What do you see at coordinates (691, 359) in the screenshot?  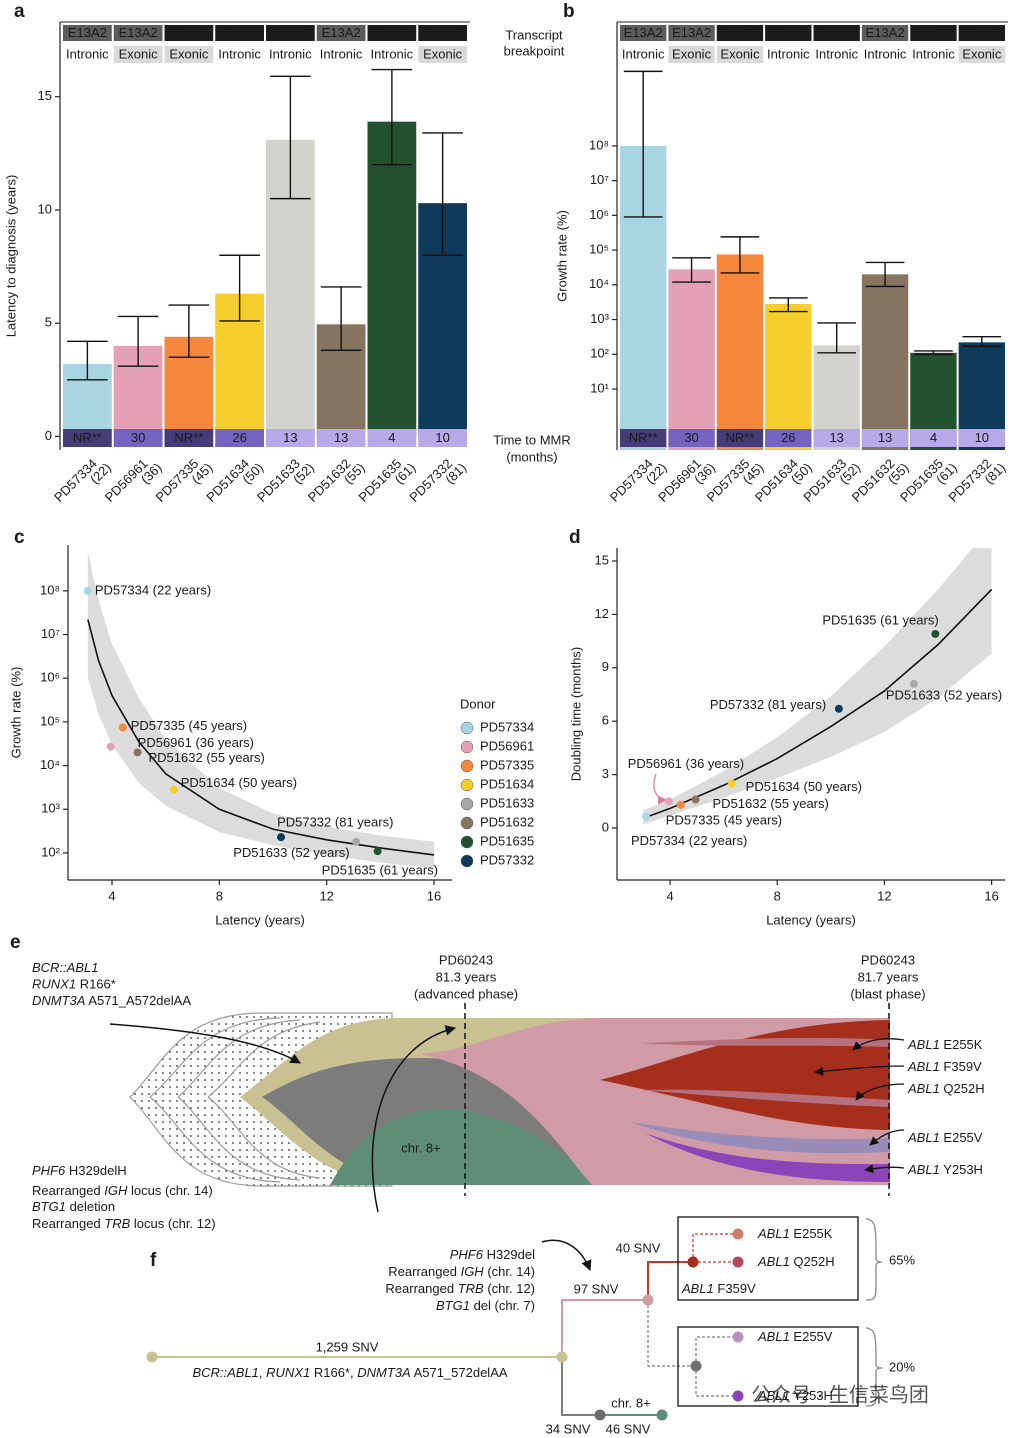 I see `bar` at bounding box center [691, 359].